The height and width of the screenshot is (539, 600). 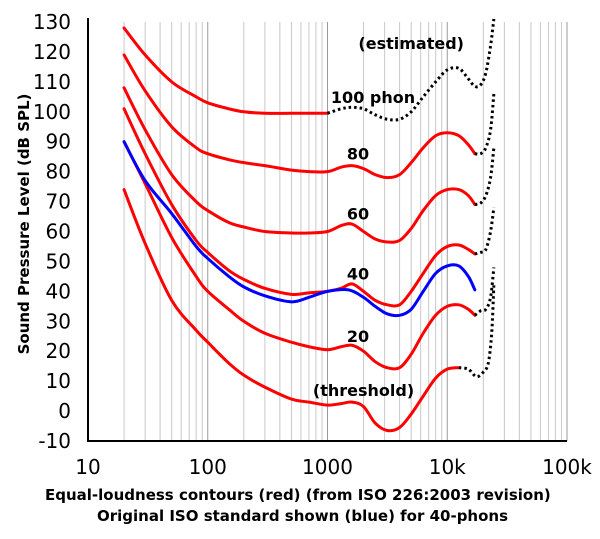 What do you see at coordinates (58, 261) in the screenshot?
I see `y-tick-label: 50` at bounding box center [58, 261].